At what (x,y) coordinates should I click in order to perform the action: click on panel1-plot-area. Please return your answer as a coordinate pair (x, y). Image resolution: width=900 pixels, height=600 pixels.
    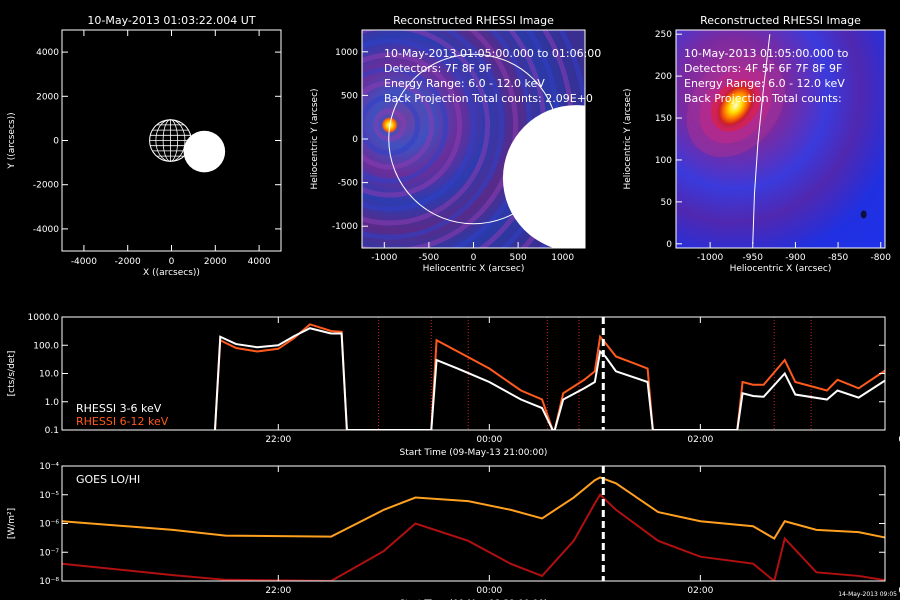
    Looking at the image, I should click on (187, 146).